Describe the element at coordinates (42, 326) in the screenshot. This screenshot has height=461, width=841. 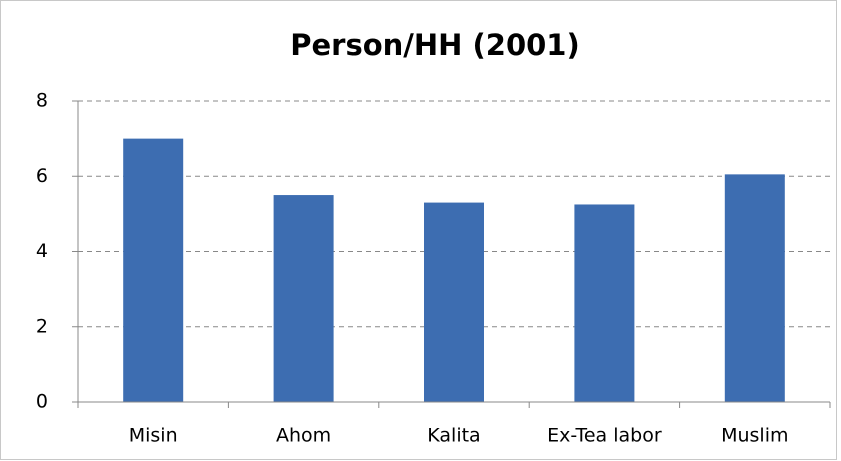
I see `y-tick-label: 2` at that location.